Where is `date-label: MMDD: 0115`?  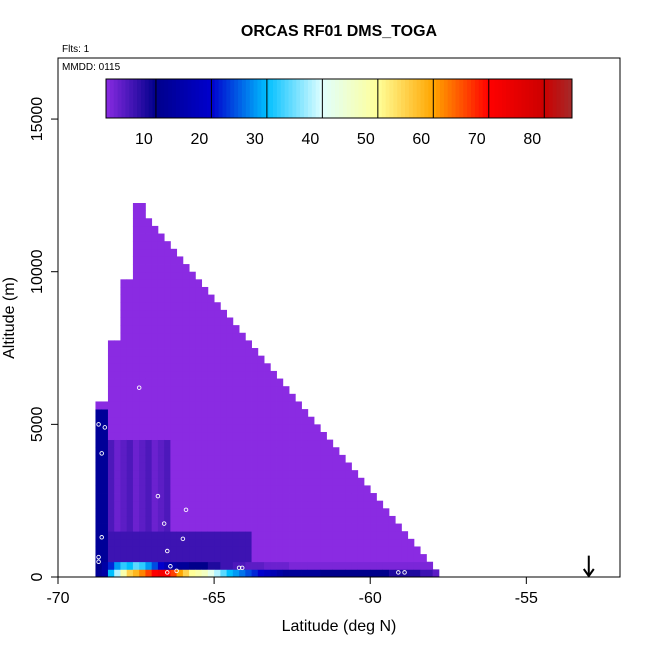 date-label: MMDD: 0115 is located at coordinates (91, 67).